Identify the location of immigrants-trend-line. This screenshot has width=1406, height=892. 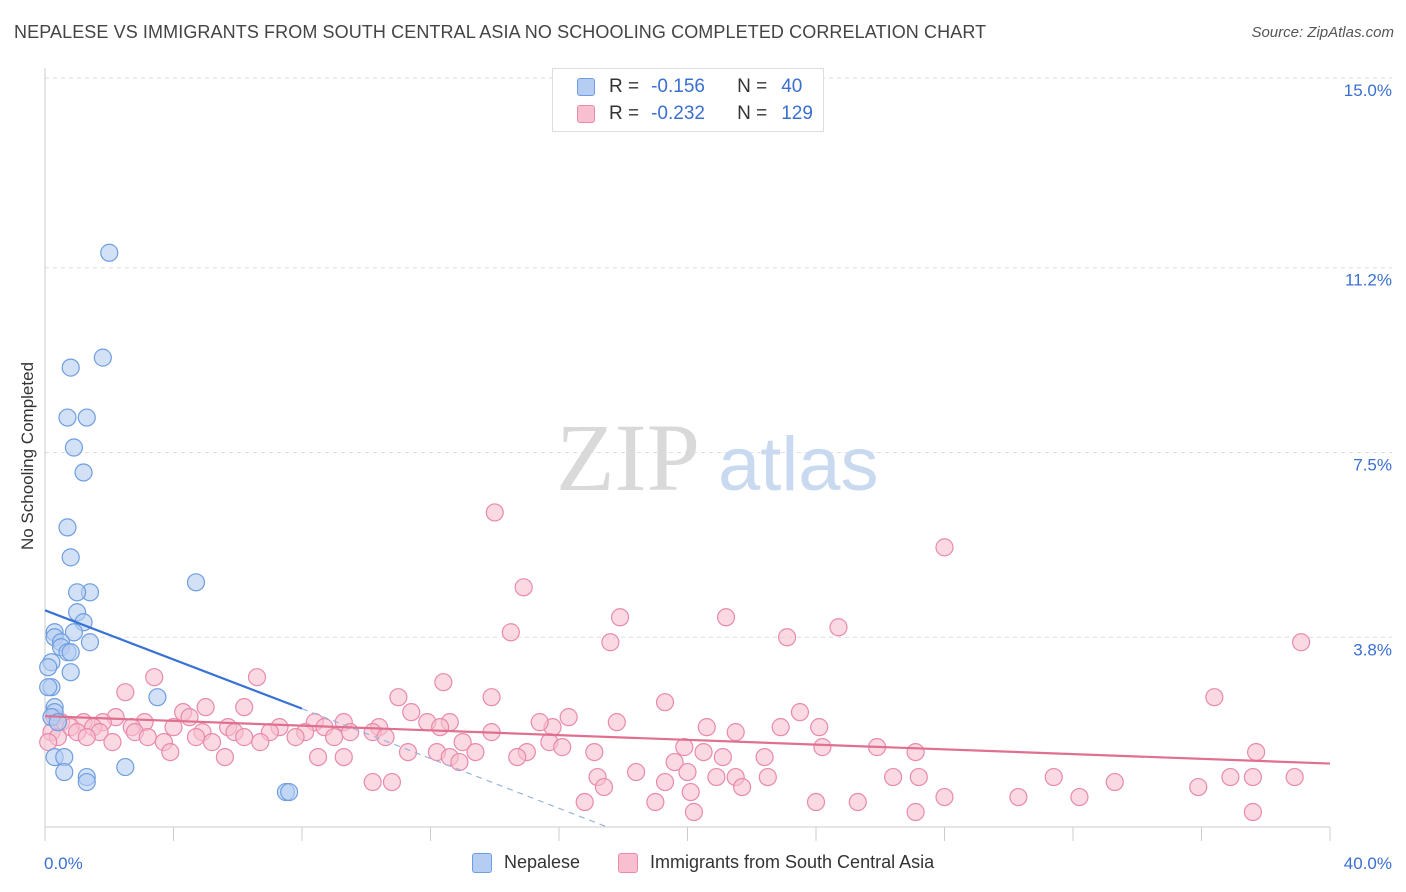
(687, 740).